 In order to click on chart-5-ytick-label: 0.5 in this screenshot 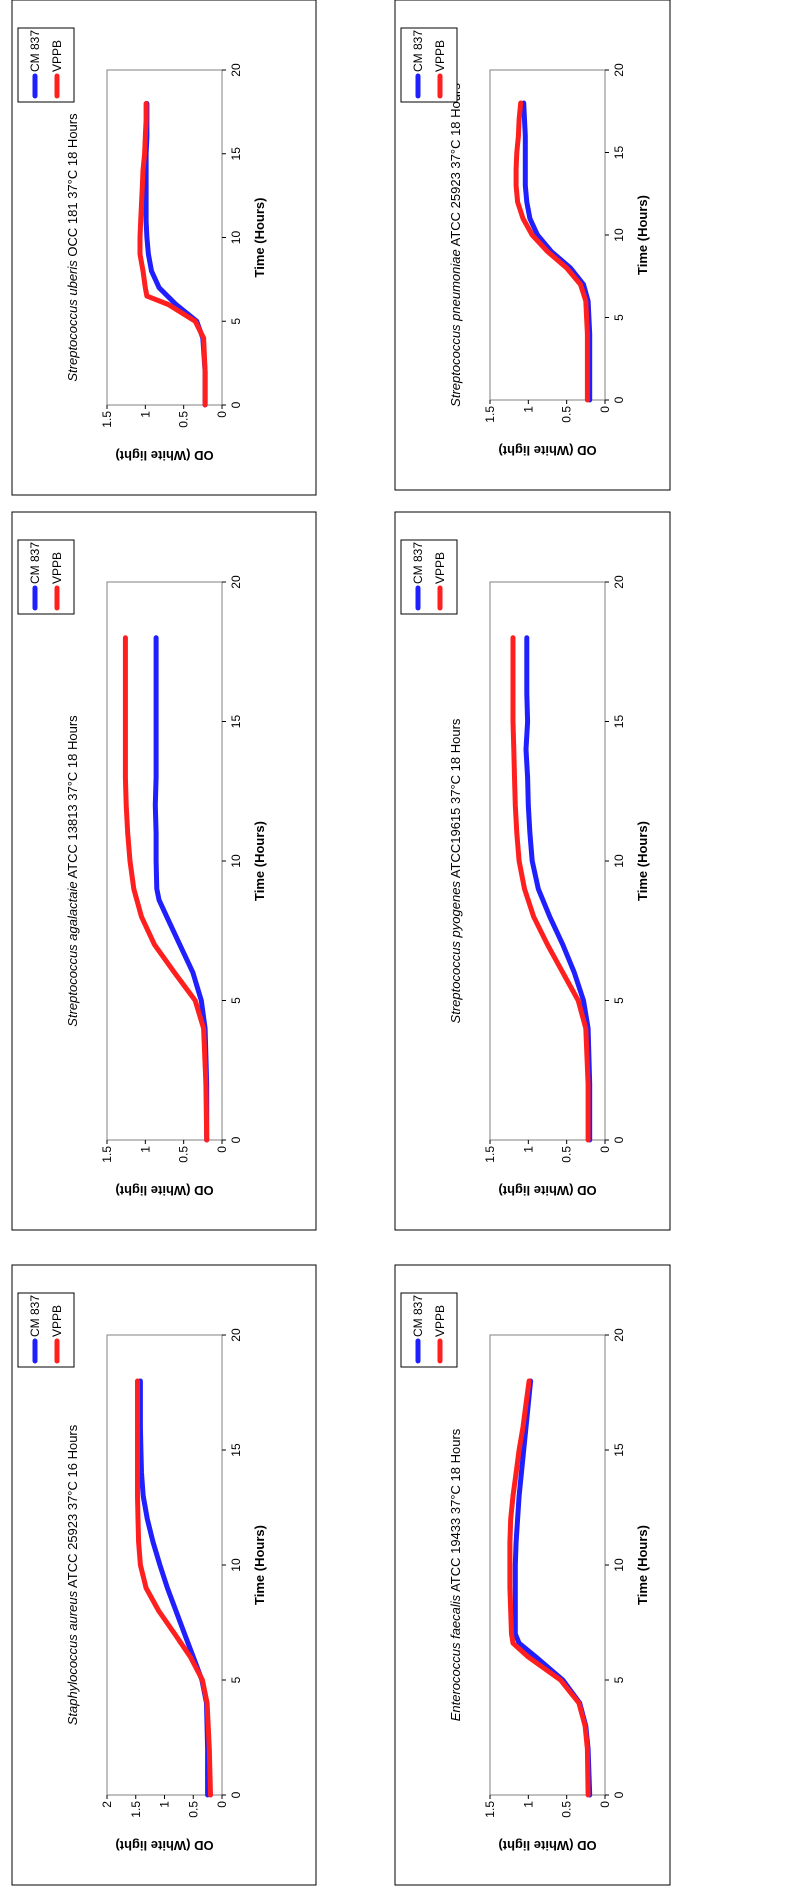, I will do `click(184, 419)`.